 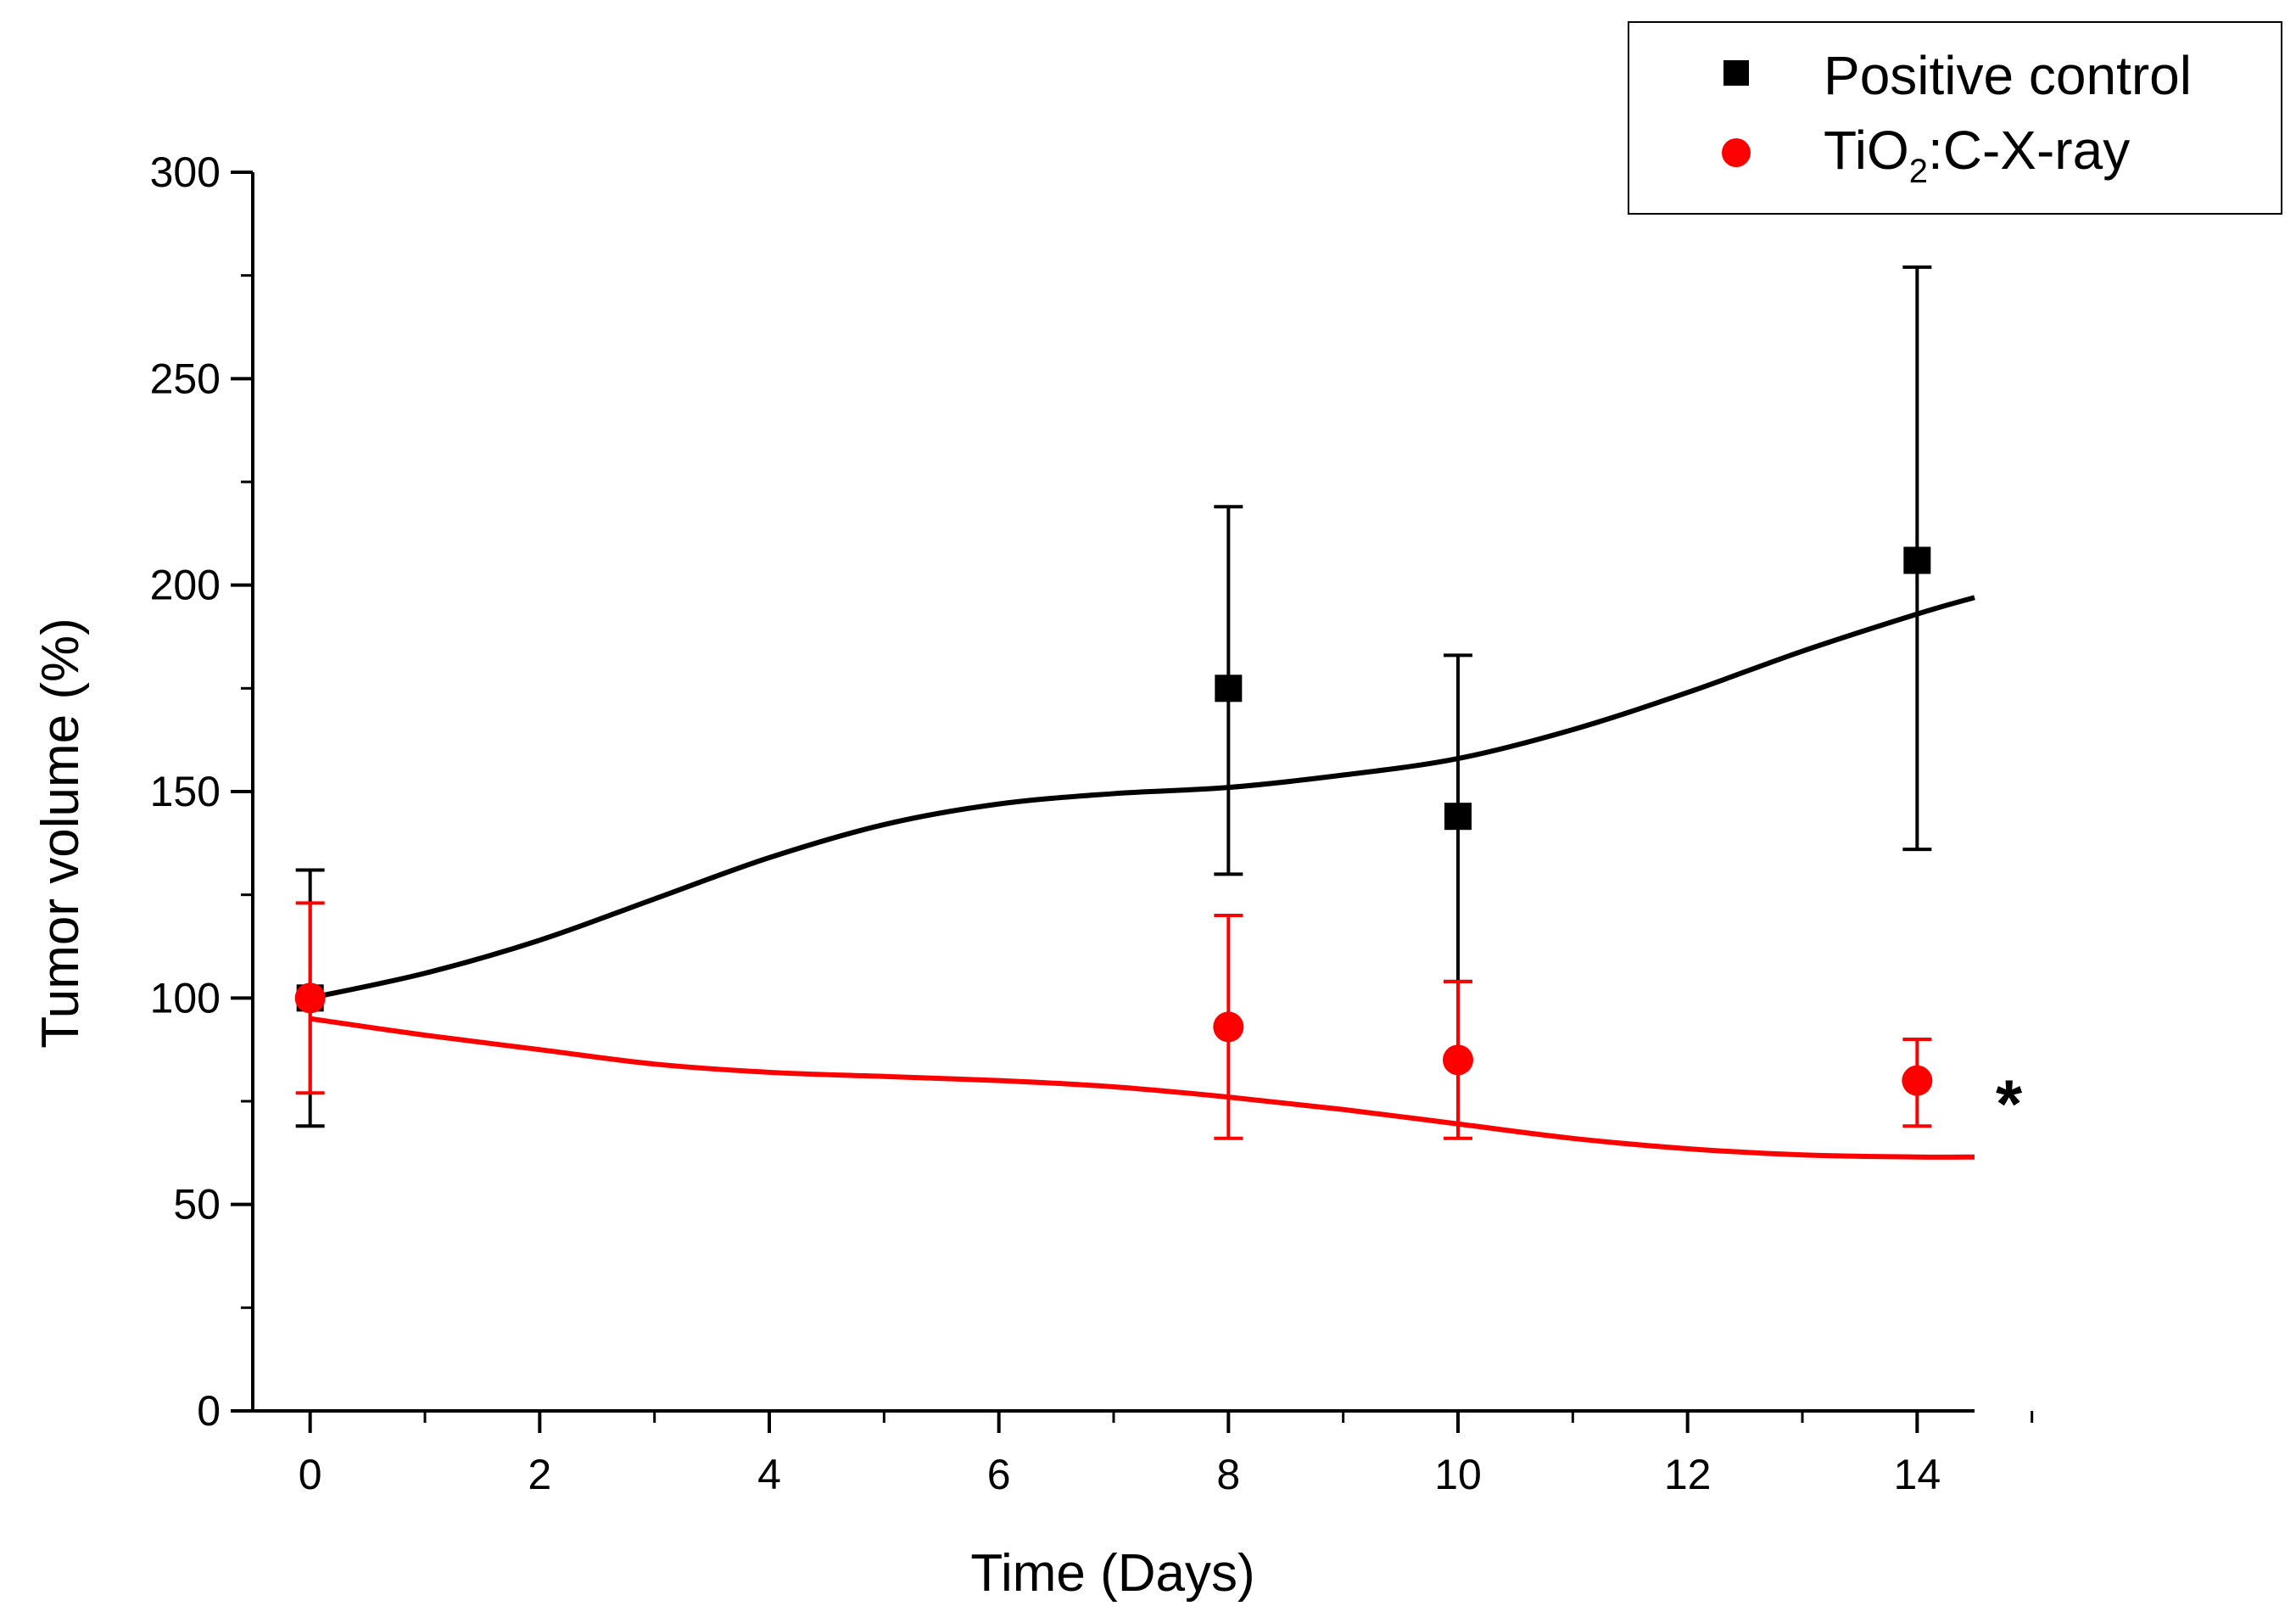 I want to click on x-tick-label: 2, so click(x=539, y=1474).